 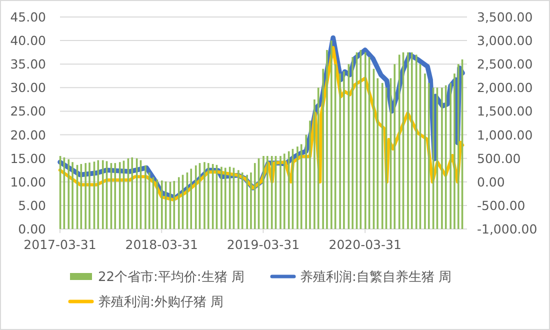 What do you see at coordinates (161, 302) in the screenshot?
I see `legend-label: 养殖利润:外购仔猪 周` at bounding box center [161, 302].